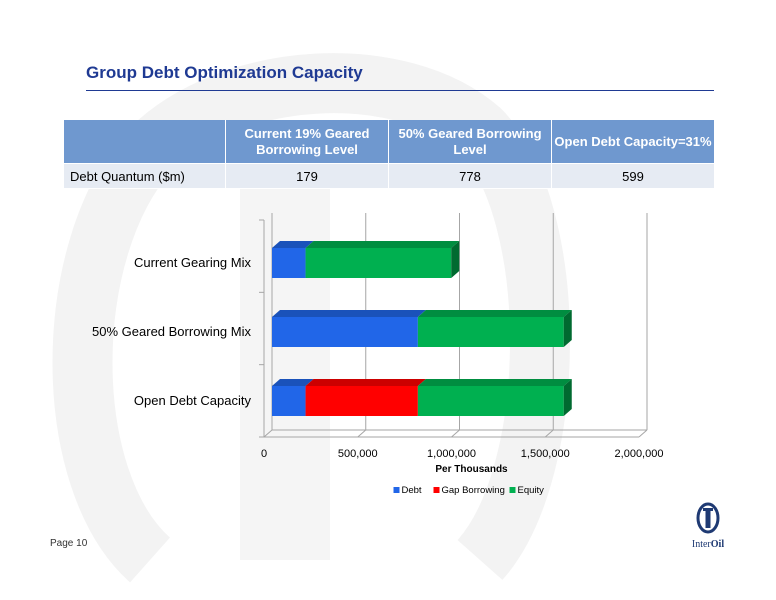 The width and height of the screenshot is (776, 600). Describe the element at coordinates (224, 72) in the screenshot. I see `slide-title: Group Debt Optimization Capacity` at that location.